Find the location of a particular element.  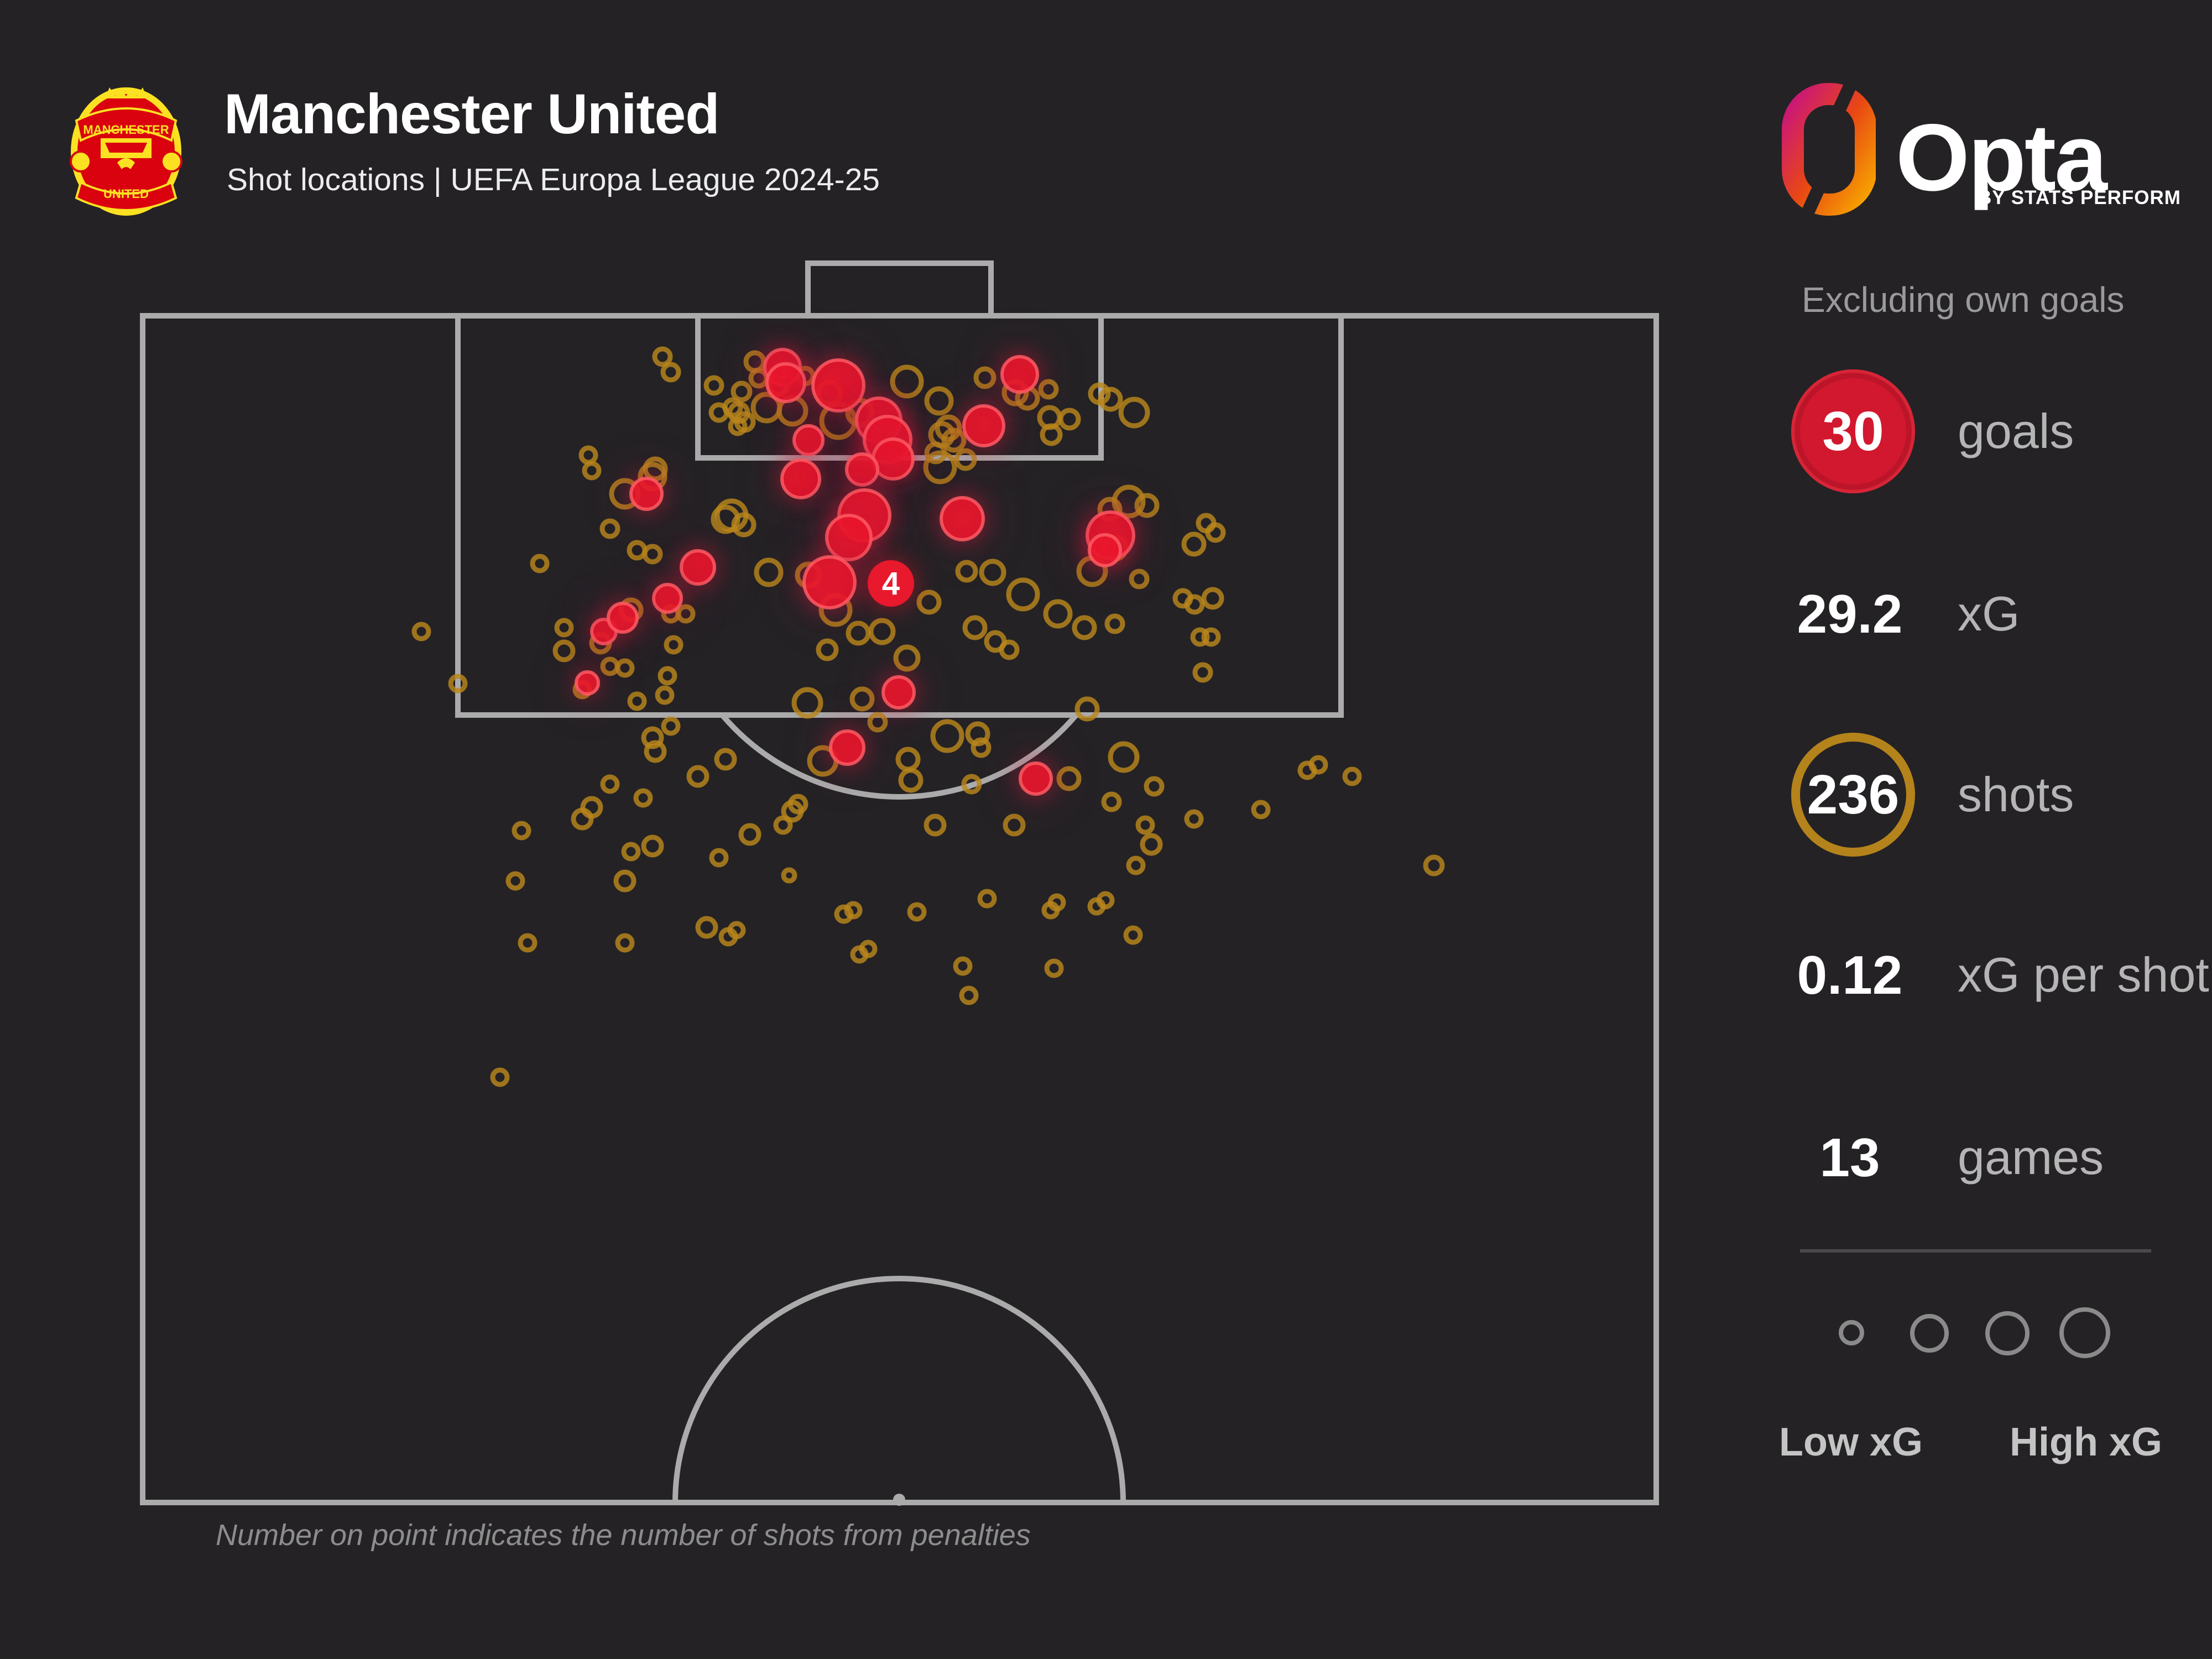

shots-badge: 236 is located at coordinates (1853, 795).